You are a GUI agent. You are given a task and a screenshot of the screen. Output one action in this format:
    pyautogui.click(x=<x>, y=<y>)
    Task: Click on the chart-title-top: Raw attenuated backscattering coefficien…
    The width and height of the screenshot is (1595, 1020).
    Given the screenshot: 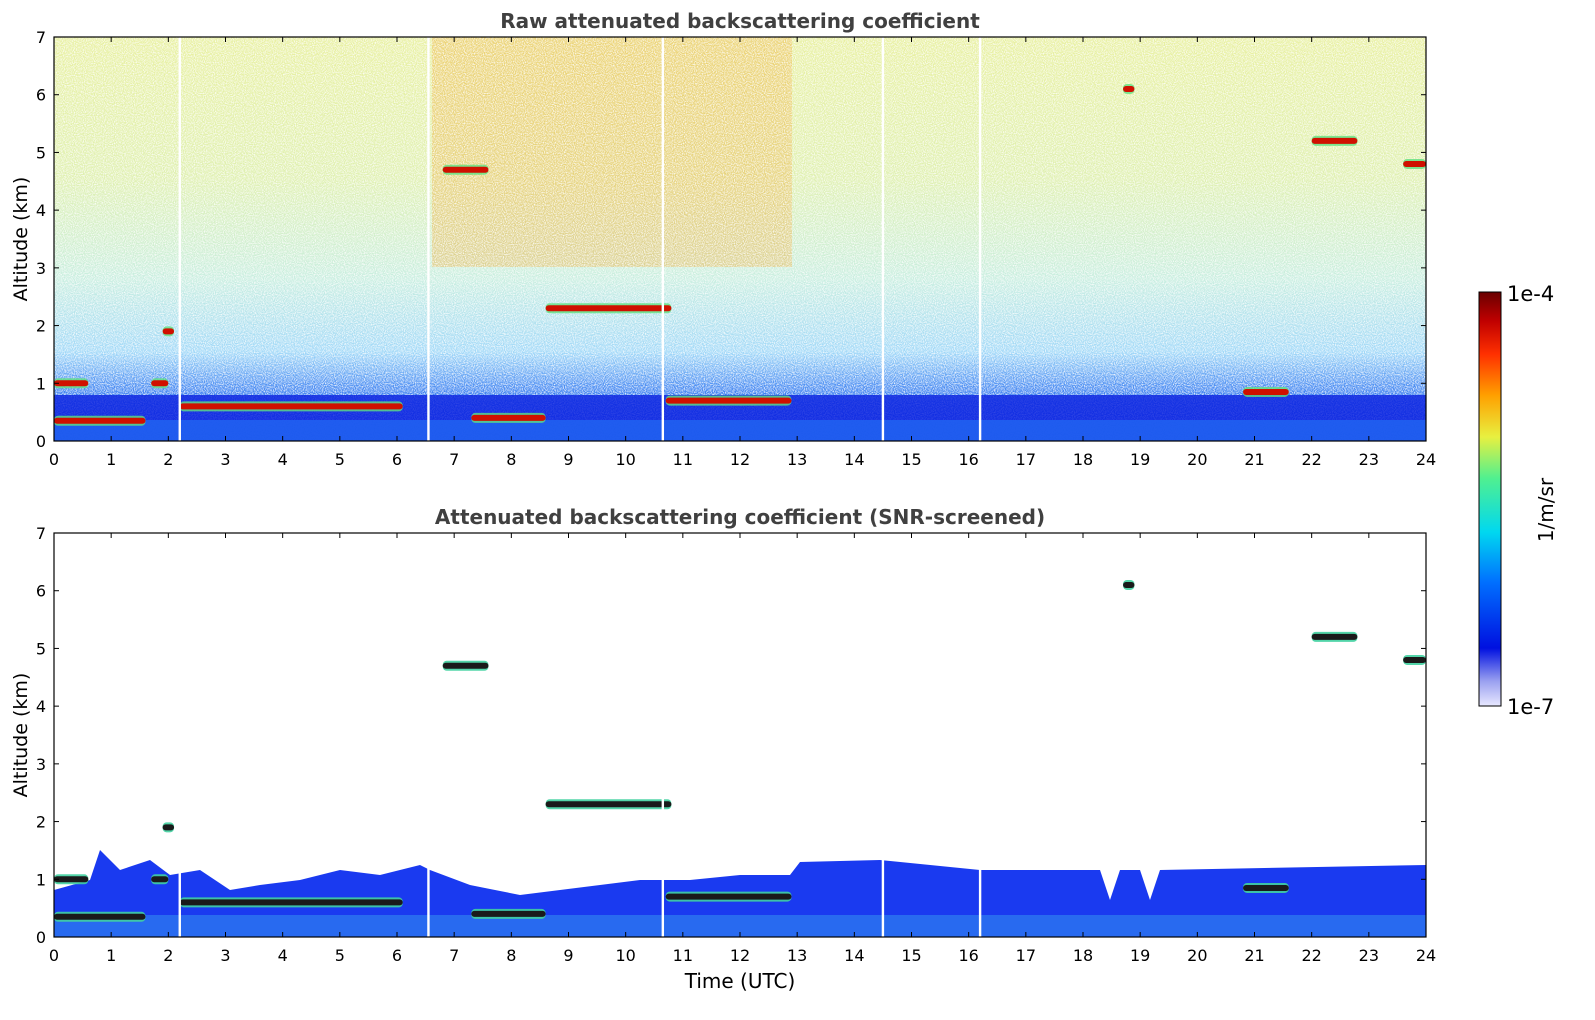 What is the action you would take?
    pyautogui.click(x=740, y=21)
    